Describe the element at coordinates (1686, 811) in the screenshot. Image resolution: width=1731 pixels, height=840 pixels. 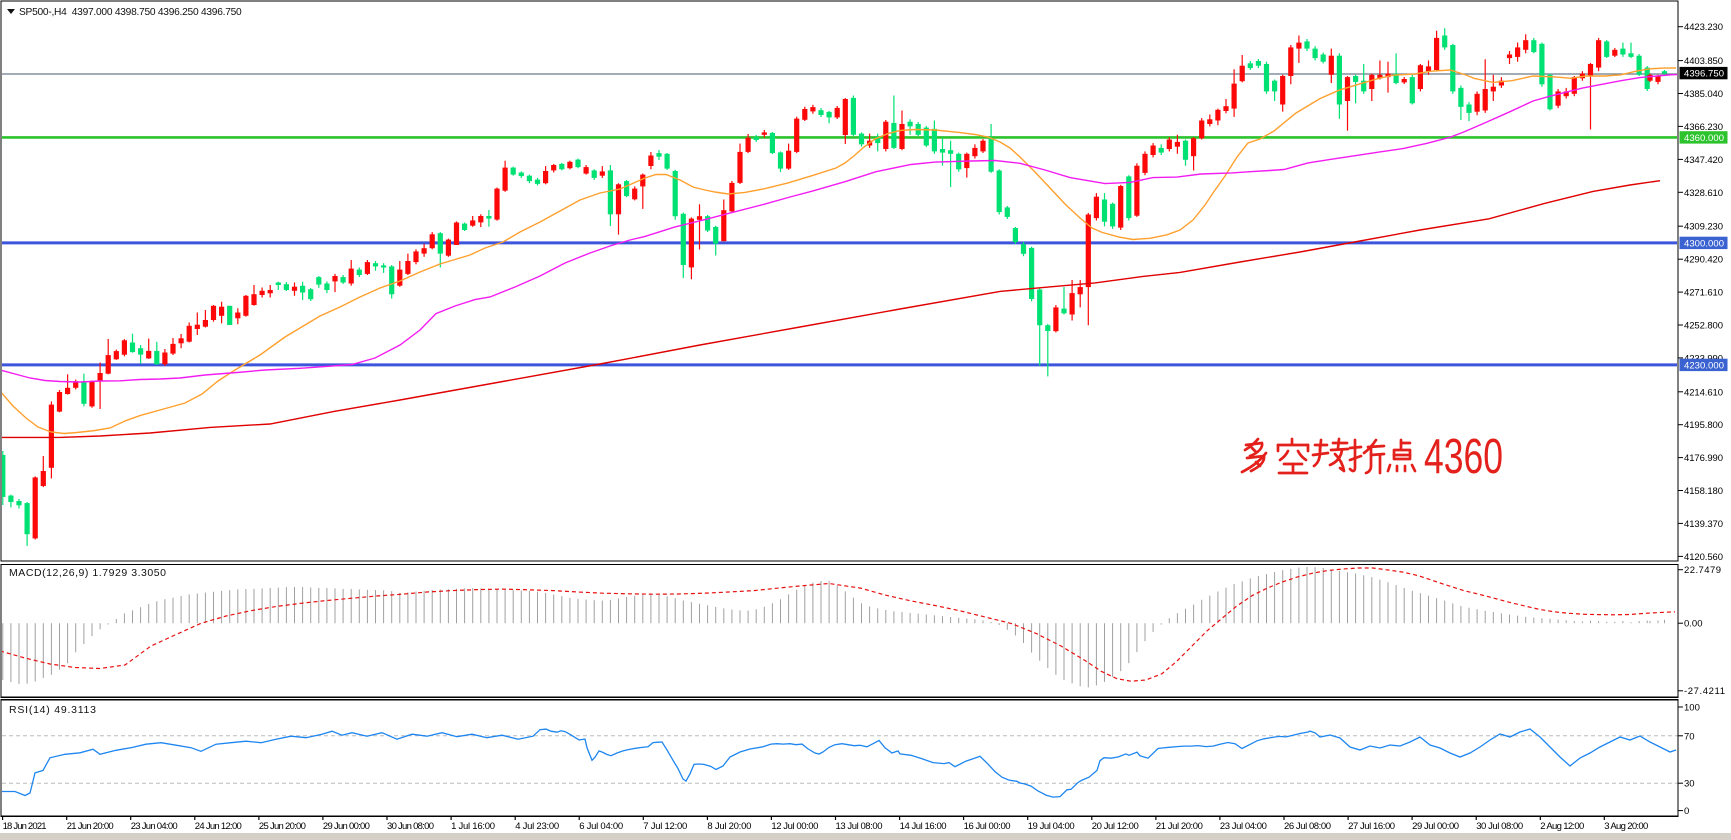
I see `svg-text: 0` at that location.